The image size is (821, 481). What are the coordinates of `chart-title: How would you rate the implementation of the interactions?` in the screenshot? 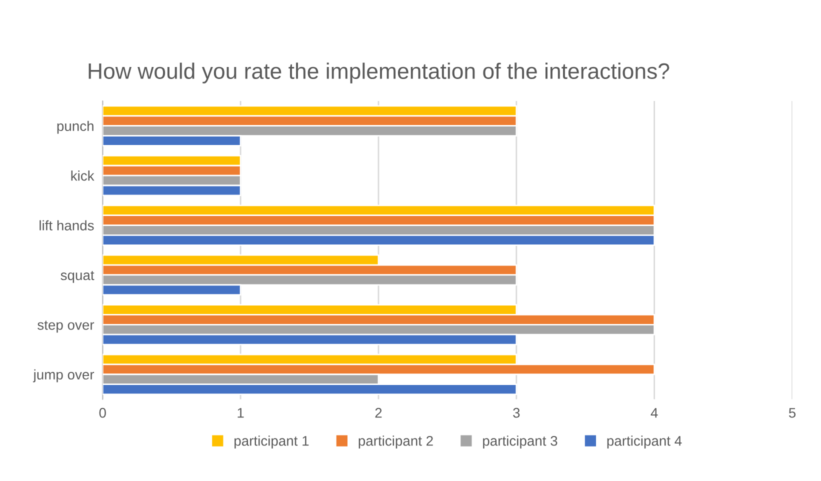 It's located at (379, 73).